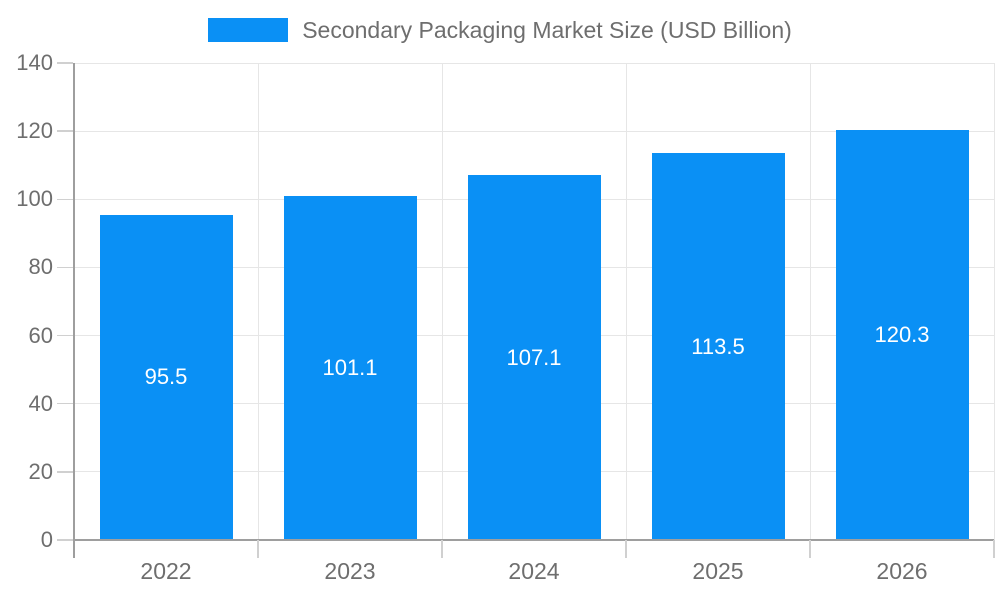 The image size is (1000, 600). Describe the element at coordinates (40, 471) in the screenshot. I see `y-axis-tick-label: 20` at that location.